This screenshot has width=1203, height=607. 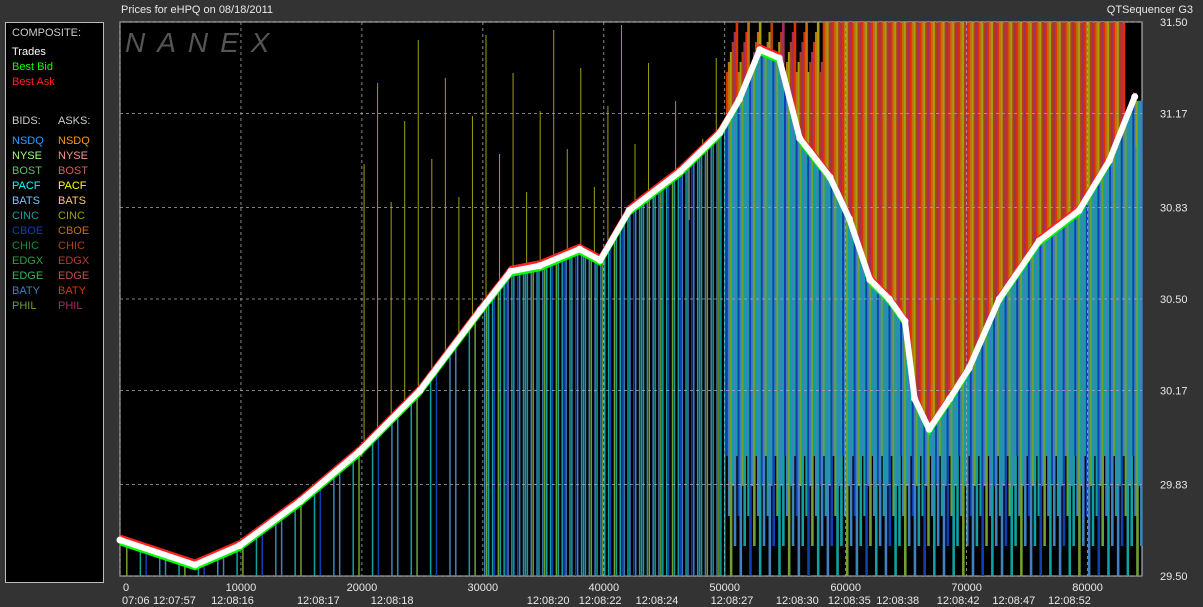 What do you see at coordinates (126, 588) in the screenshot?
I see `x-tick-label: 0` at bounding box center [126, 588].